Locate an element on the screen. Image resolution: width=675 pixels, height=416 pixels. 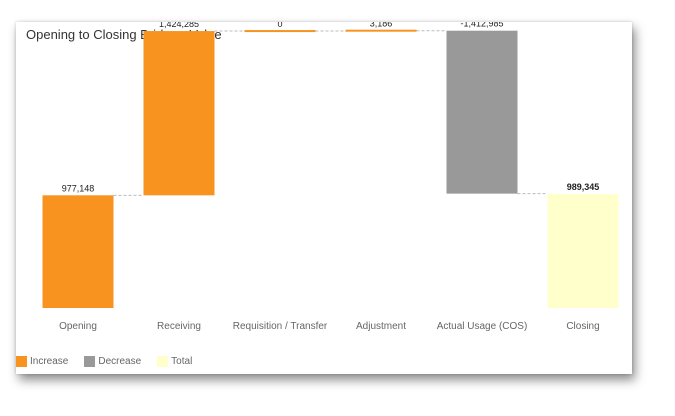
category-label: Adjustment is located at coordinates (381, 326).